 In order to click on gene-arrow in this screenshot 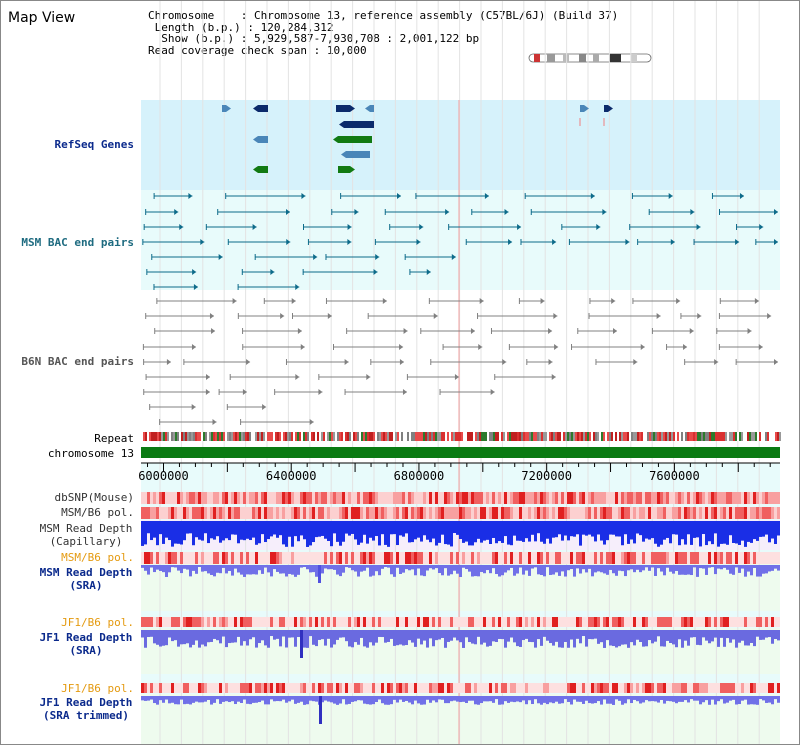, I will do `click(255, 139)`.